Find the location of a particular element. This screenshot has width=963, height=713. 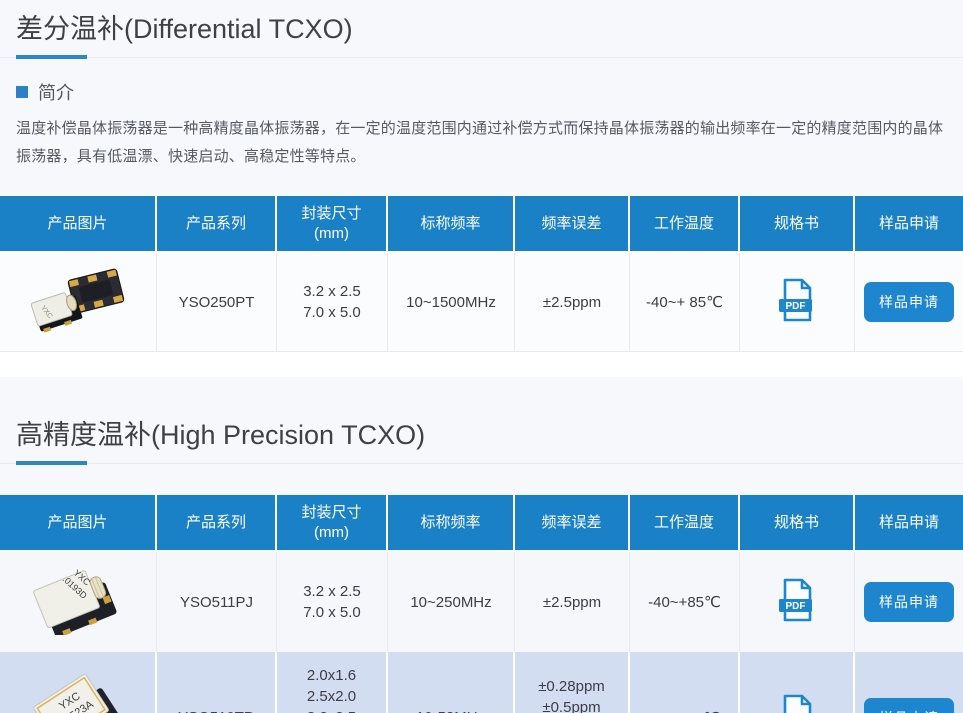

product-image-yso510tp: YXC •2523A is located at coordinates (78, 693).